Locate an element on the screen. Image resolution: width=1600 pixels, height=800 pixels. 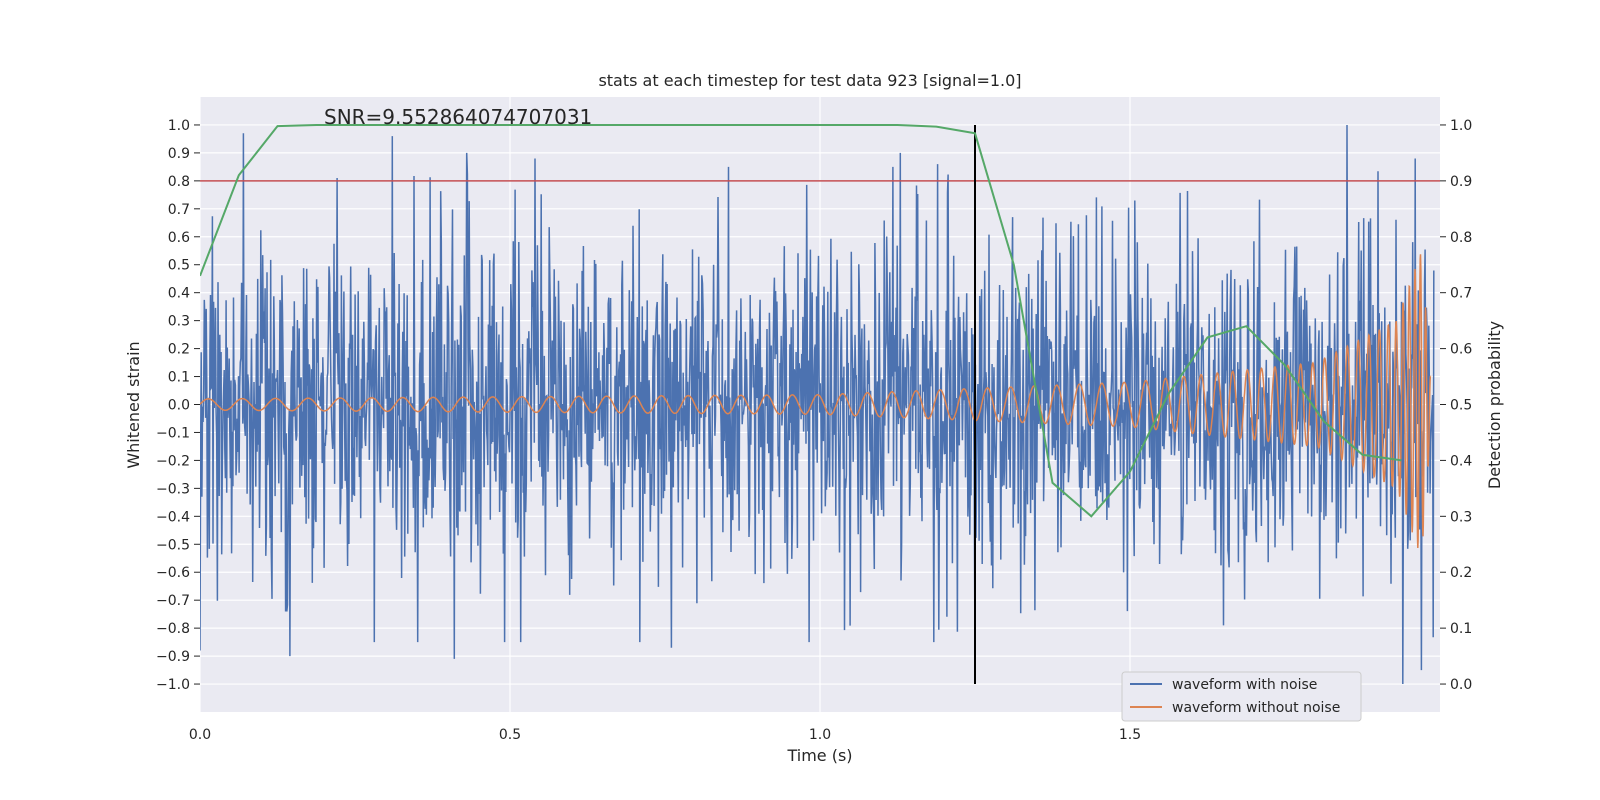
y-tick-label: 0.5 is located at coordinates (179, 266).